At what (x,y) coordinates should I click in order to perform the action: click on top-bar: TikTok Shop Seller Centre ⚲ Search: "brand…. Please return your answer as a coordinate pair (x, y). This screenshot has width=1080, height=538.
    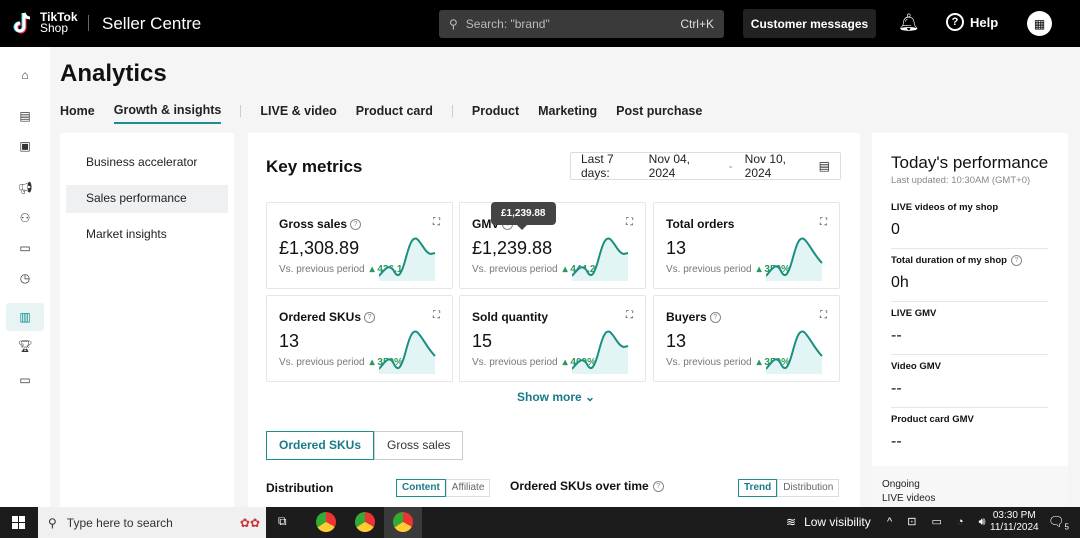
    Looking at the image, I should click on (540, 23).